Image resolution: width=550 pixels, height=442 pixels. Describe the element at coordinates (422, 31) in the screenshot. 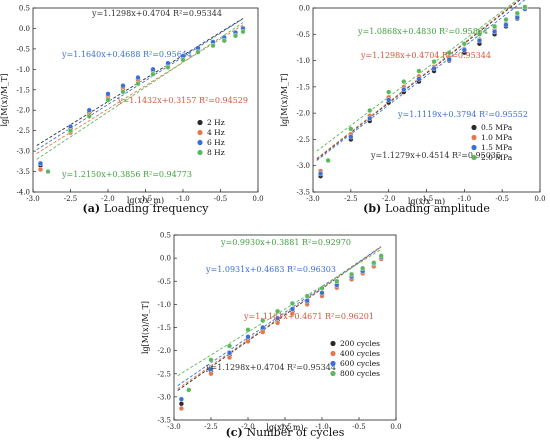

I see `fit-equation-4: y=1.0868x+0.4830 R²=0.95864` at that location.